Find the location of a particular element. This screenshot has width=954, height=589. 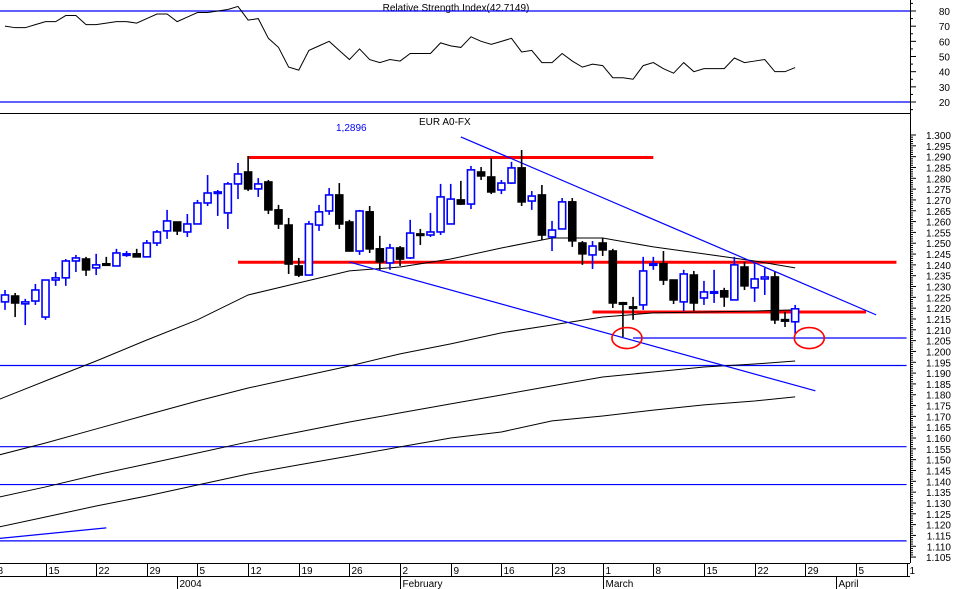

price-axis-label: 1.270 is located at coordinates (938, 201).